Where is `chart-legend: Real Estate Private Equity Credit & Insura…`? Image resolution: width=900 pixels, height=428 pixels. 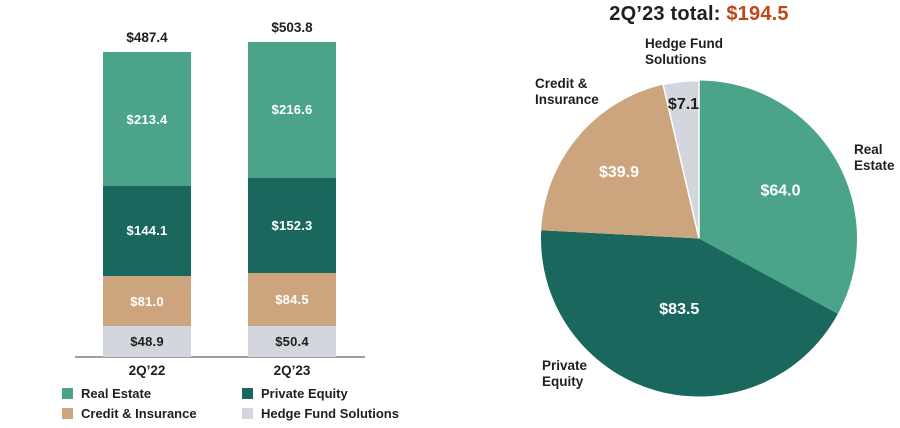 chart-legend: Real Estate Private Equity Credit & Insura… is located at coordinates (230, 403).